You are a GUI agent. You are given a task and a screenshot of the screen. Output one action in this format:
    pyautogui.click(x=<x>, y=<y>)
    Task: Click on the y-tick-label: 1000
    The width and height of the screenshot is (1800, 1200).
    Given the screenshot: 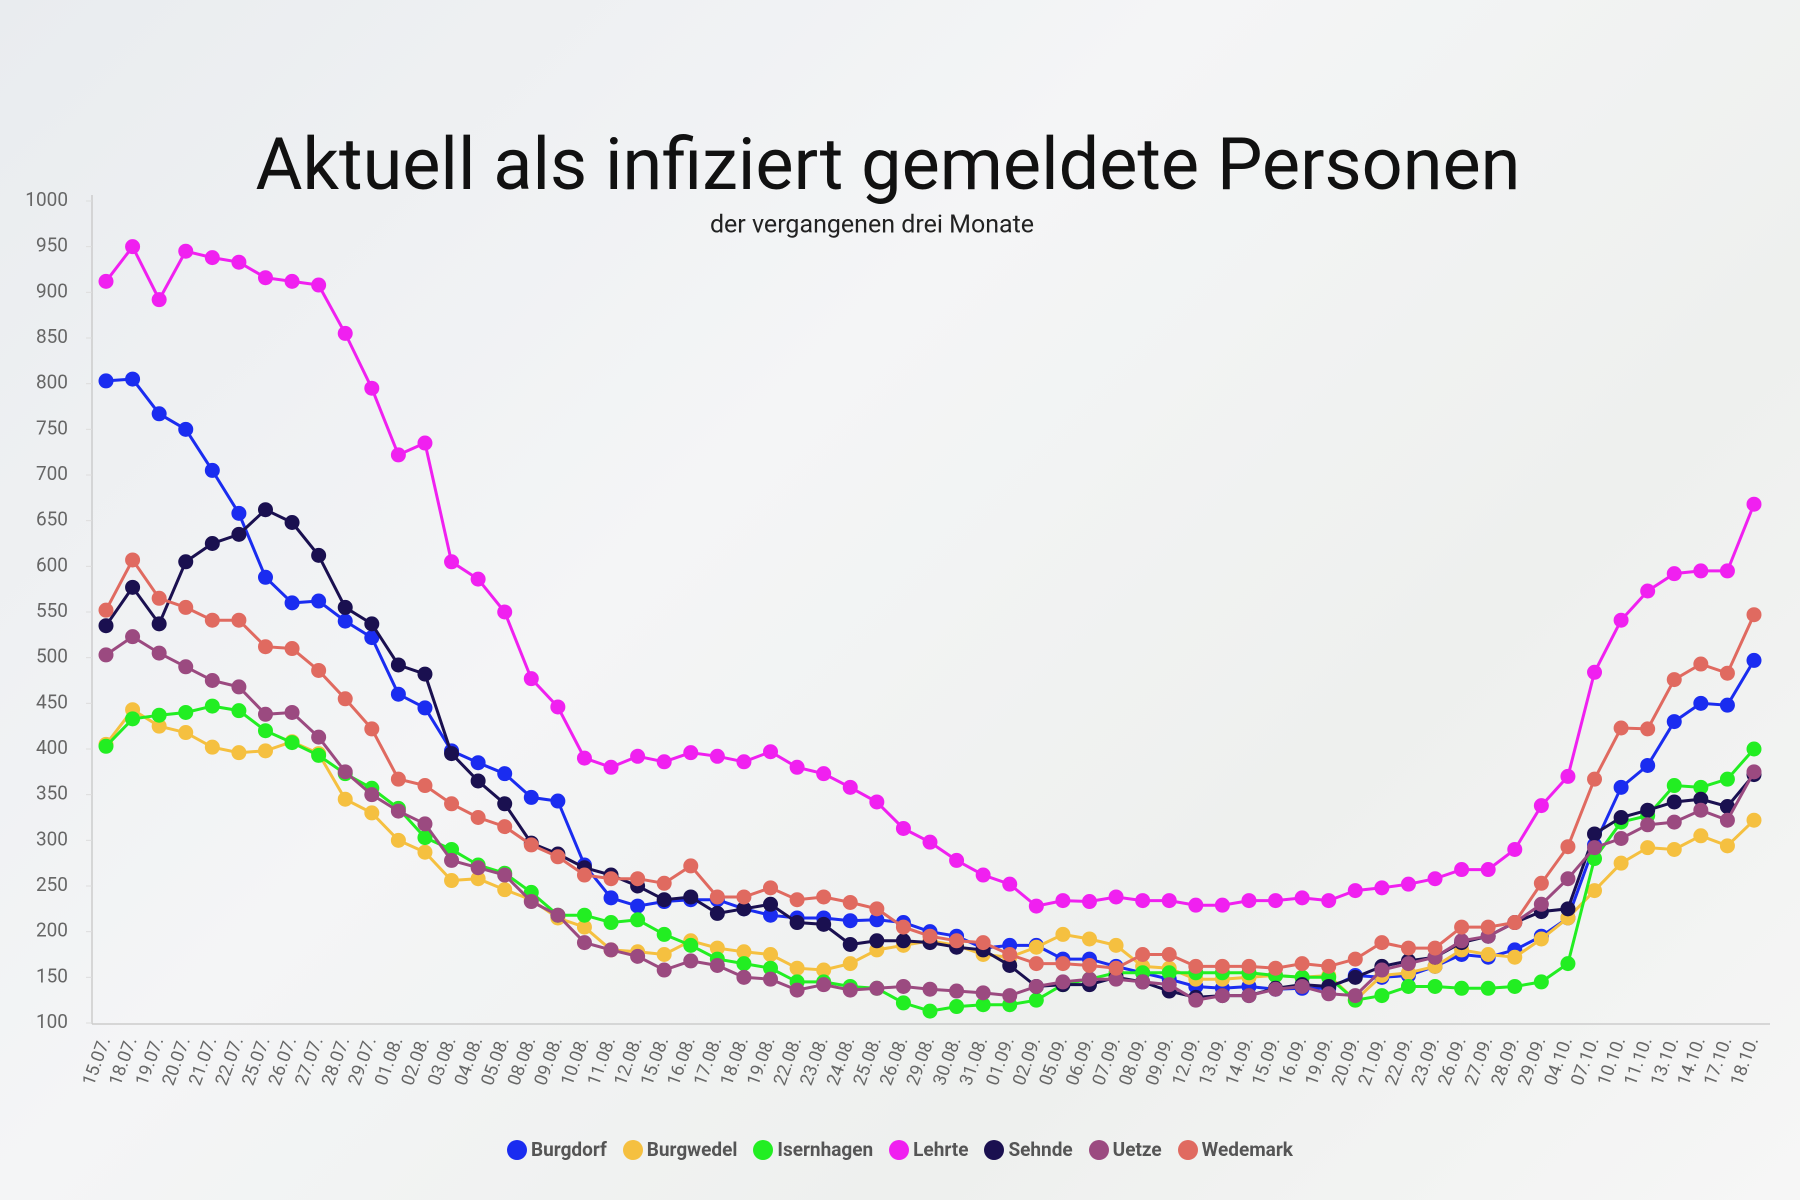 What is the action you would take?
    pyautogui.click(x=46, y=199)
    